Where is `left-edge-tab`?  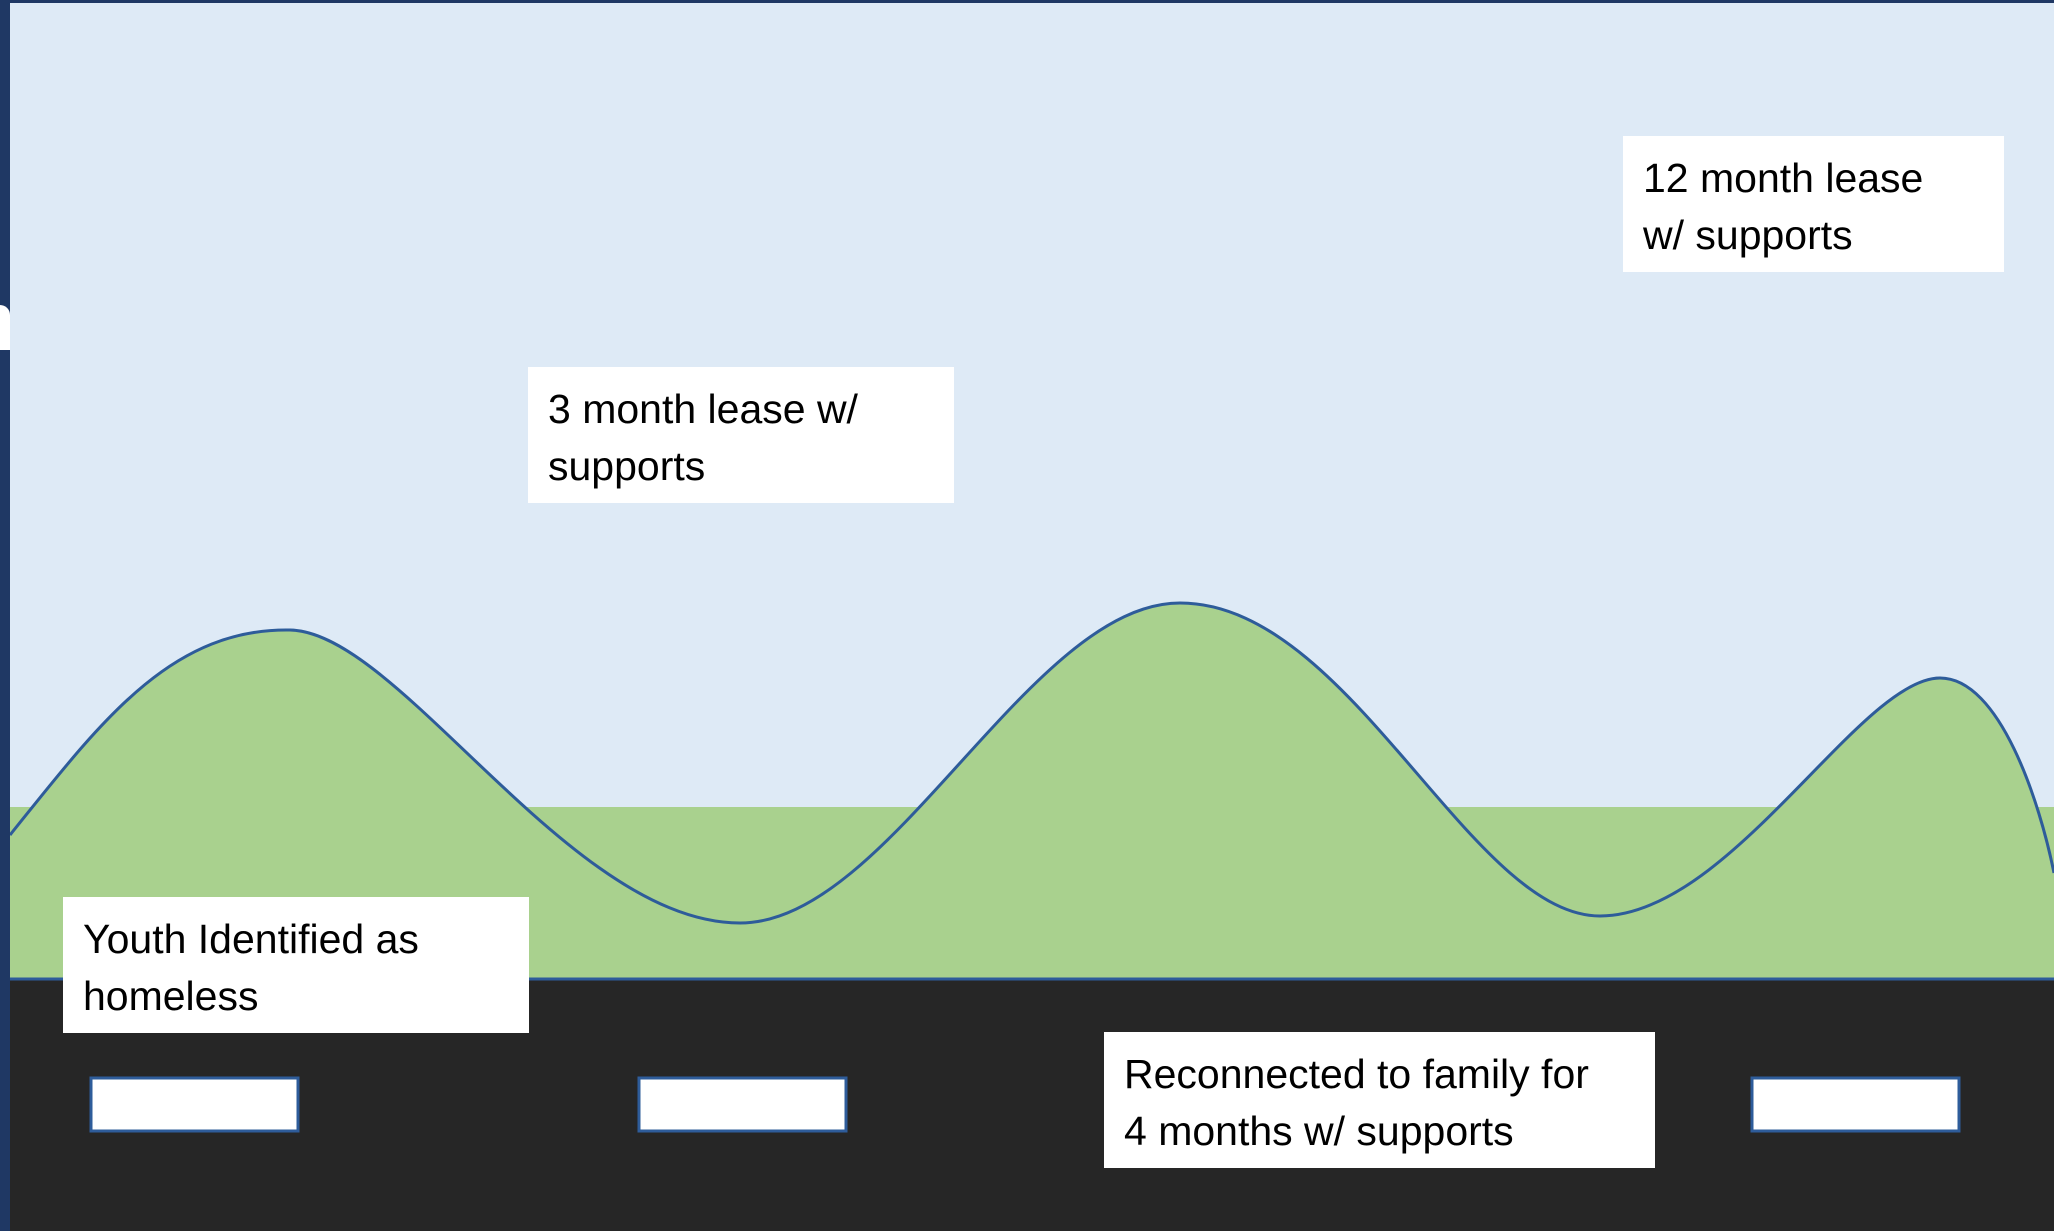 left-edge-tab is located at coordinates (5, 327).